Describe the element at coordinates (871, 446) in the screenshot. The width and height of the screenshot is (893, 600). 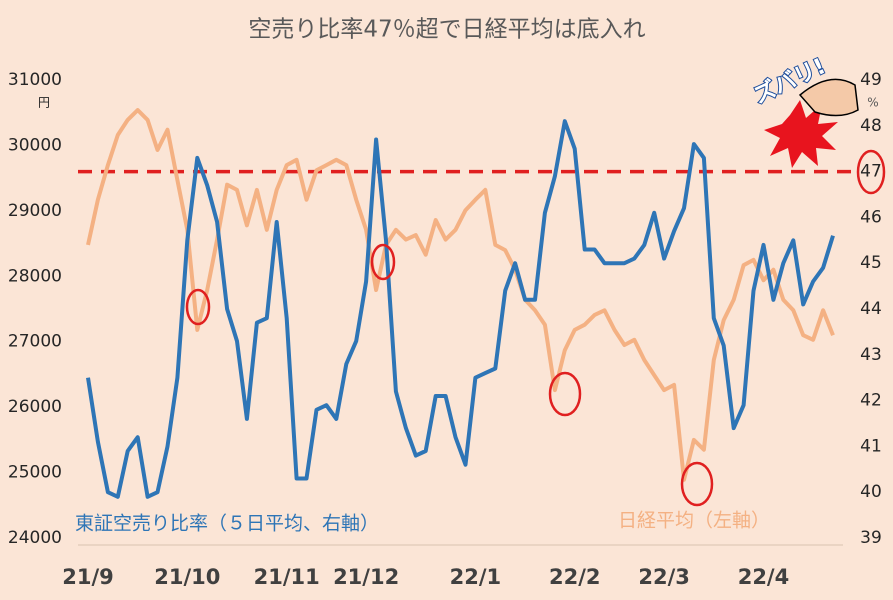
I see `y2-tick-label: 41` at that location.